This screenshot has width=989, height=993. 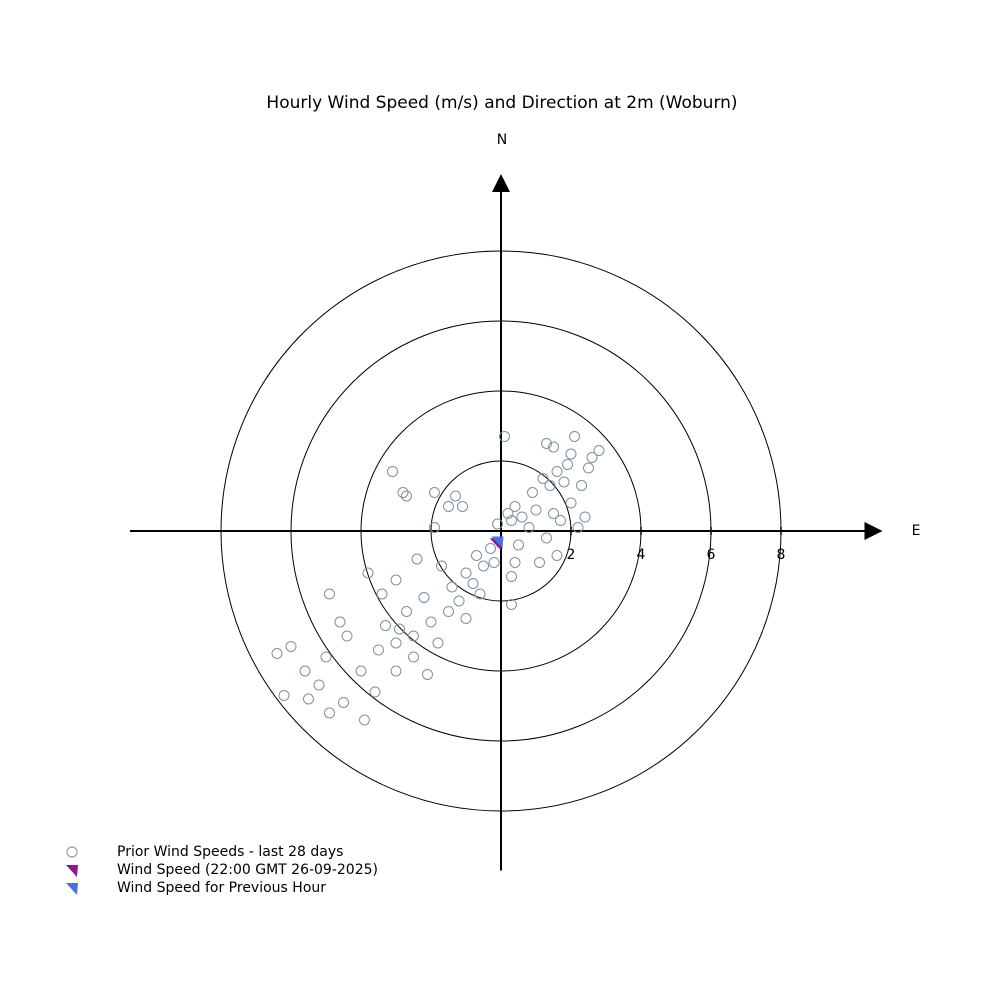 What do you see at coordinates (230, 852) in the screenshot?
I see `legend-label: Prior Wind Speeds - last 28 days` at bounding box center [230, 852].